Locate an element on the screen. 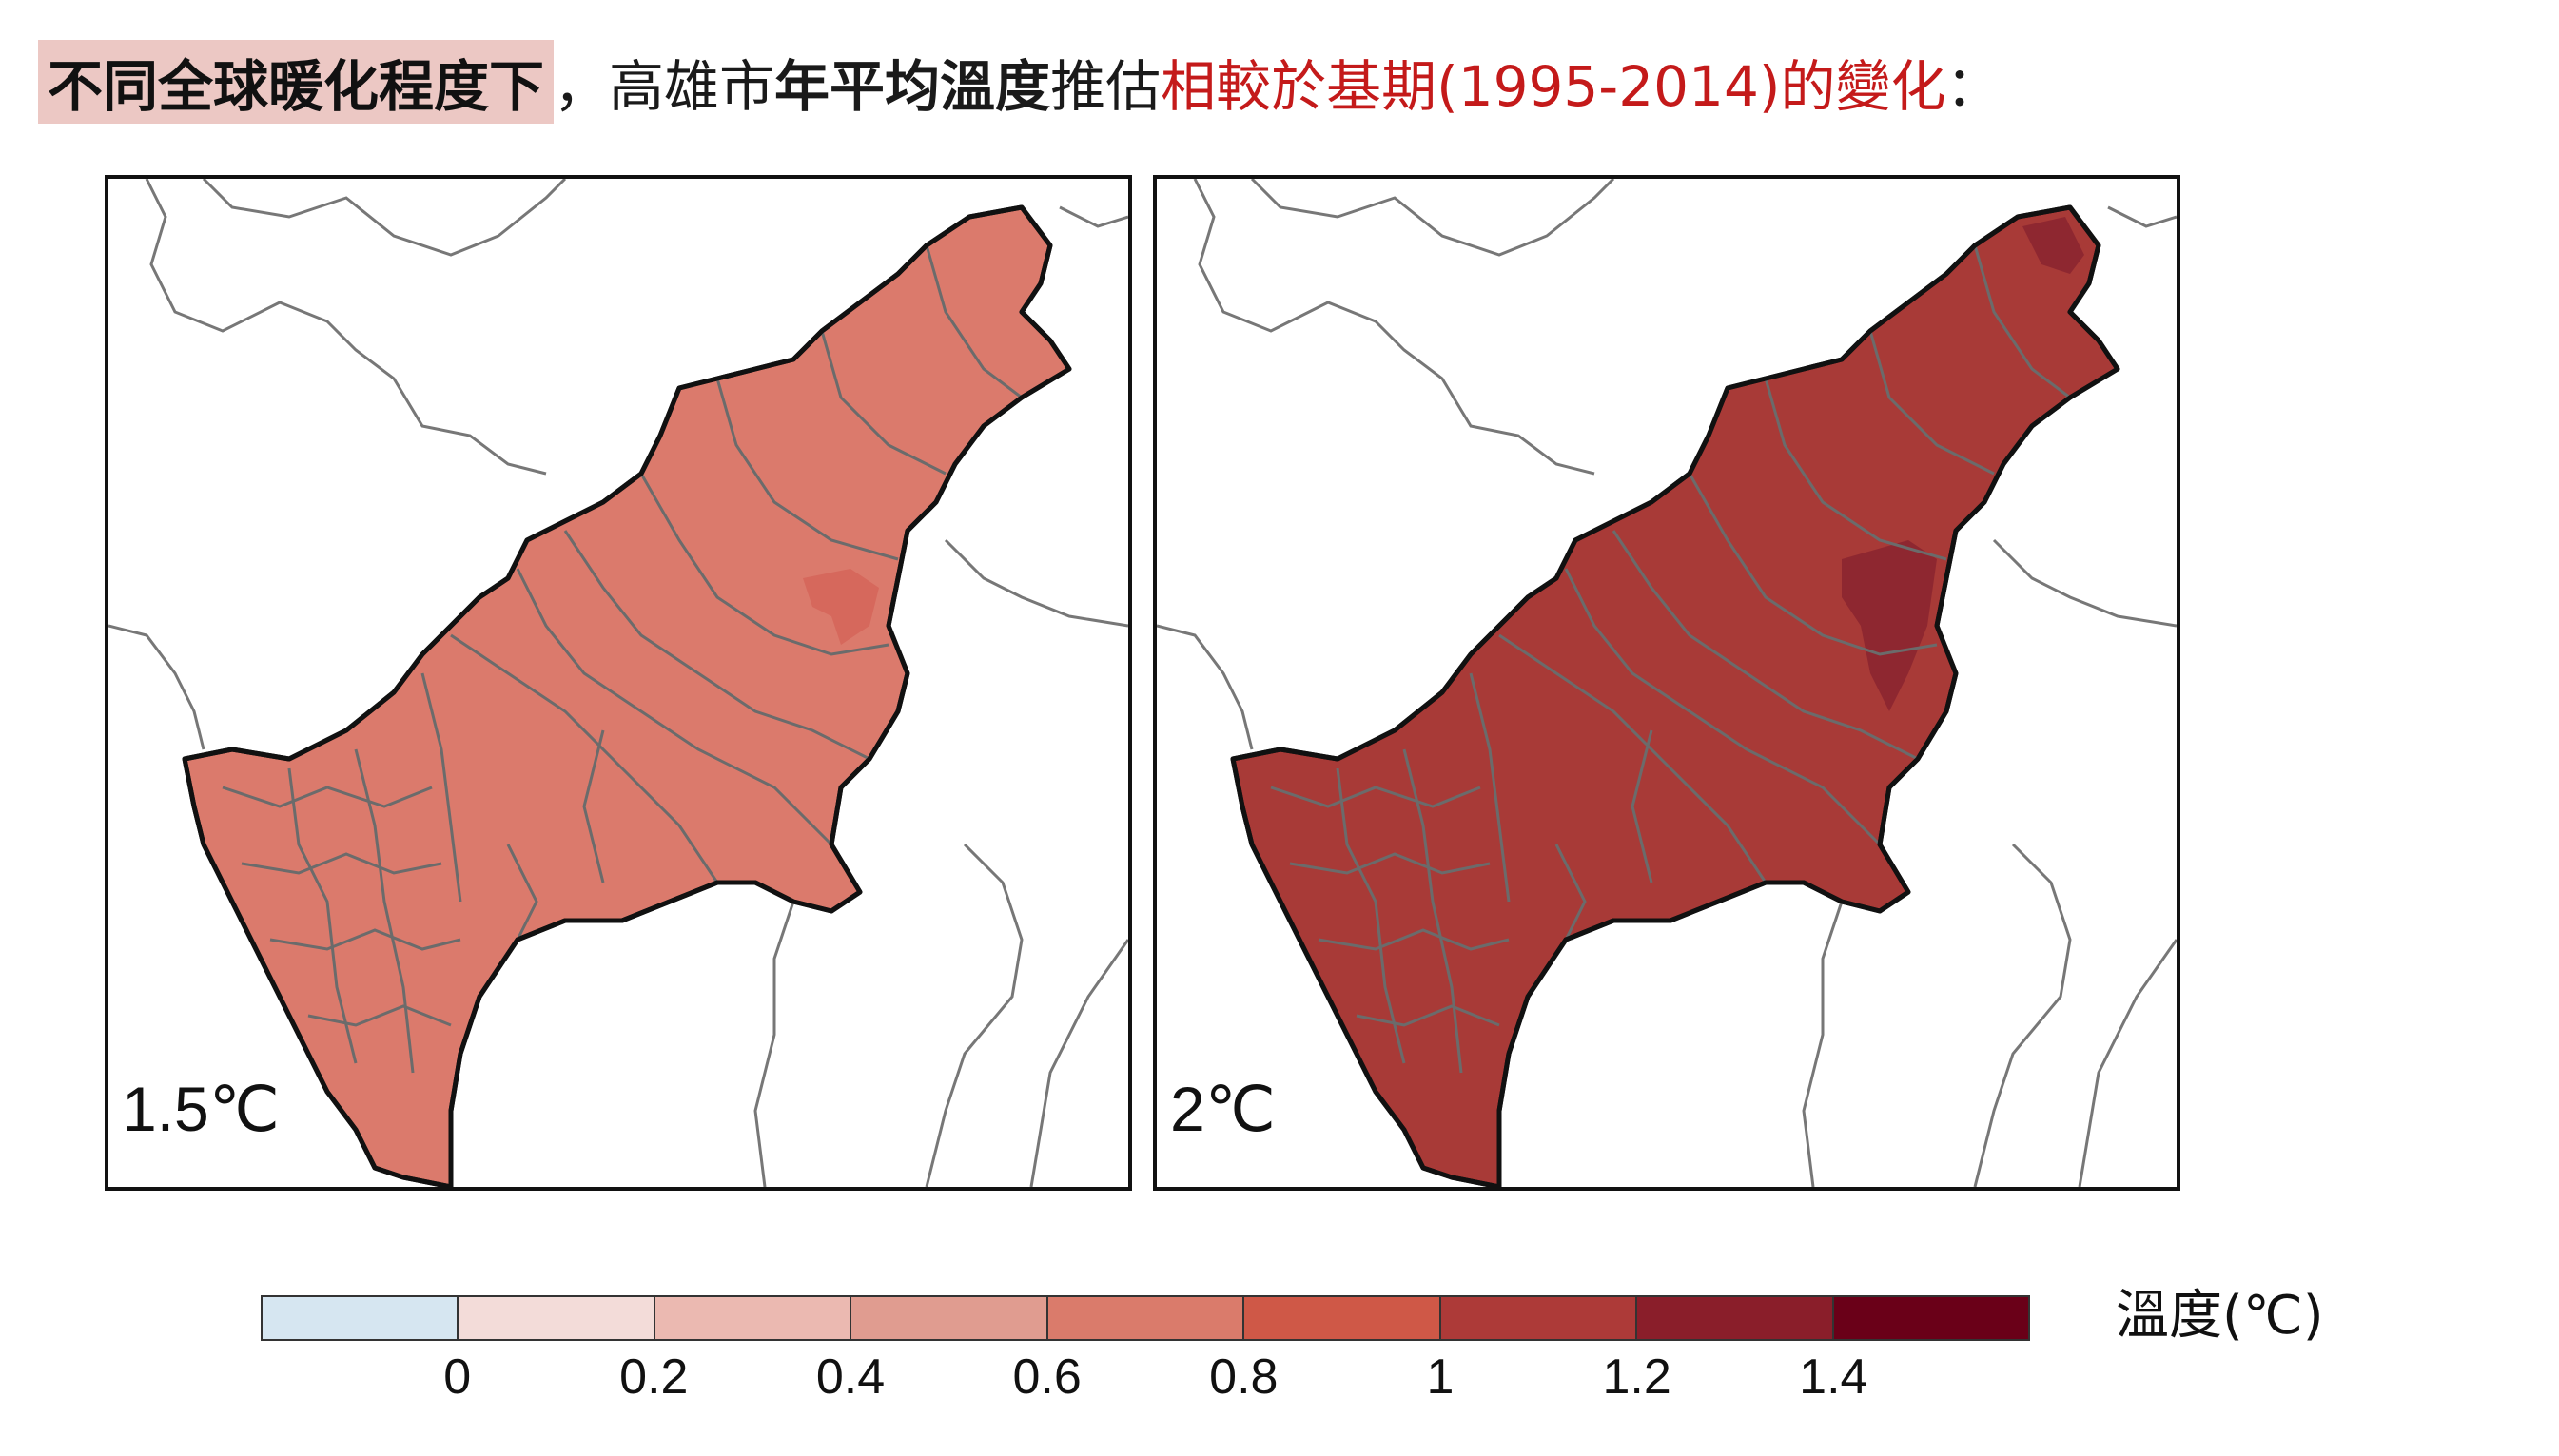  title-comma: ， is located at coordinates (582, 87).